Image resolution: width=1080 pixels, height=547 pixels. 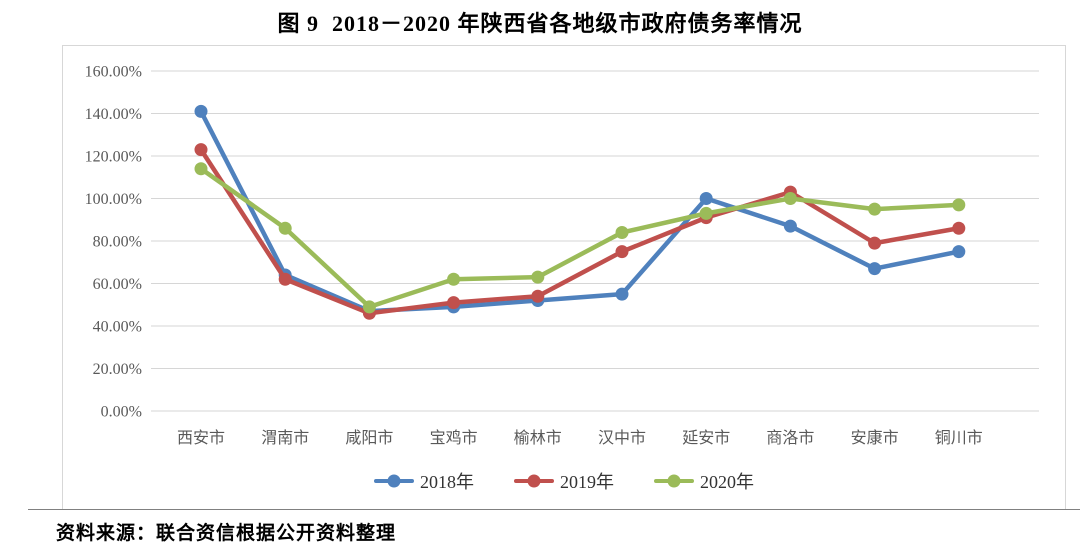 What do you see at coordinates (447, 482) in the screenshot?
I see `legend-label: 2018年` at bounding box center [447, 482].